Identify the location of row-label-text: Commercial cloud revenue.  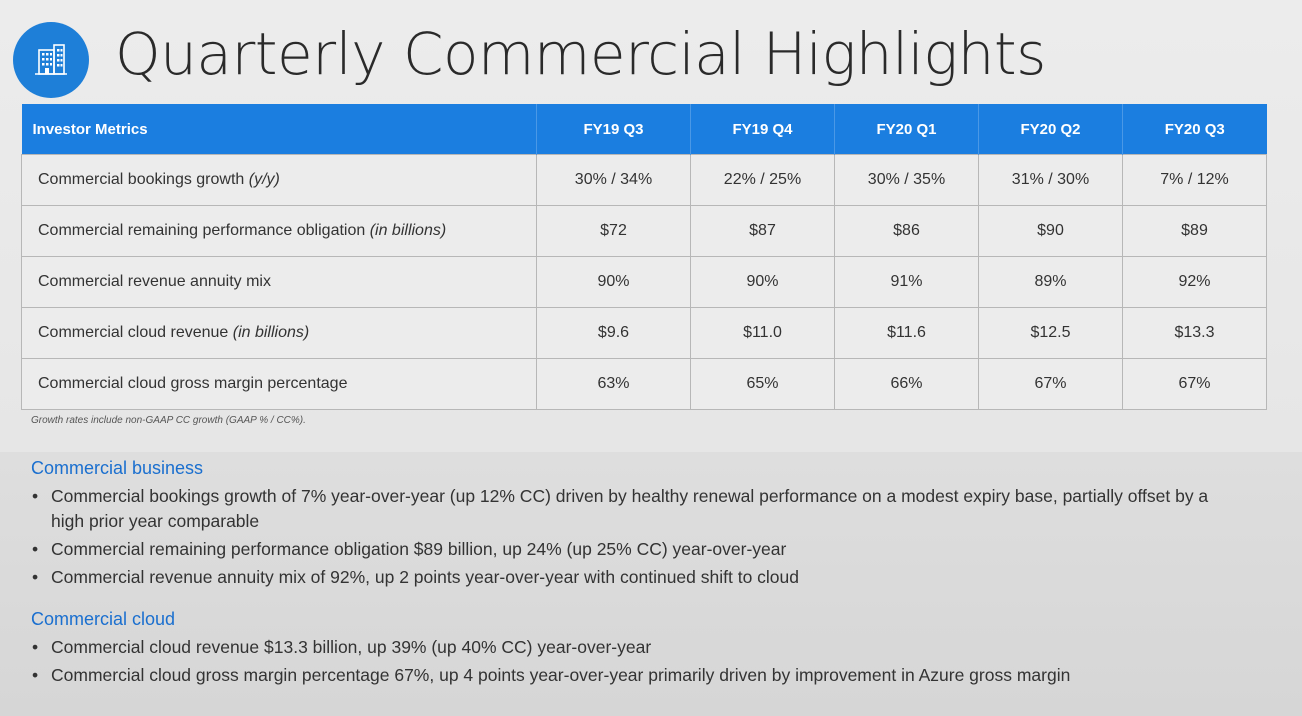
(135, 332).